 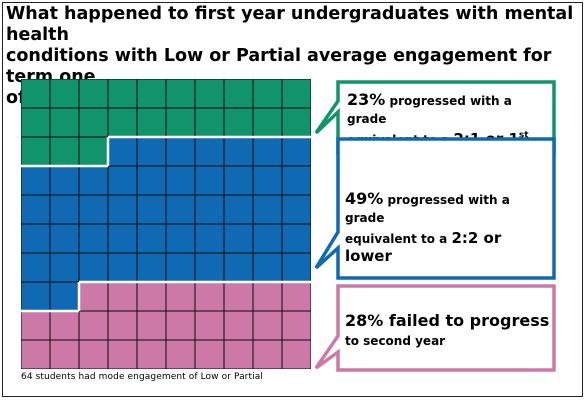 What do you see at coordinates (486, 138) in the screenshot?
I see `callout-green-grade: 2:1 or 1` at bounding box center [486, 138].